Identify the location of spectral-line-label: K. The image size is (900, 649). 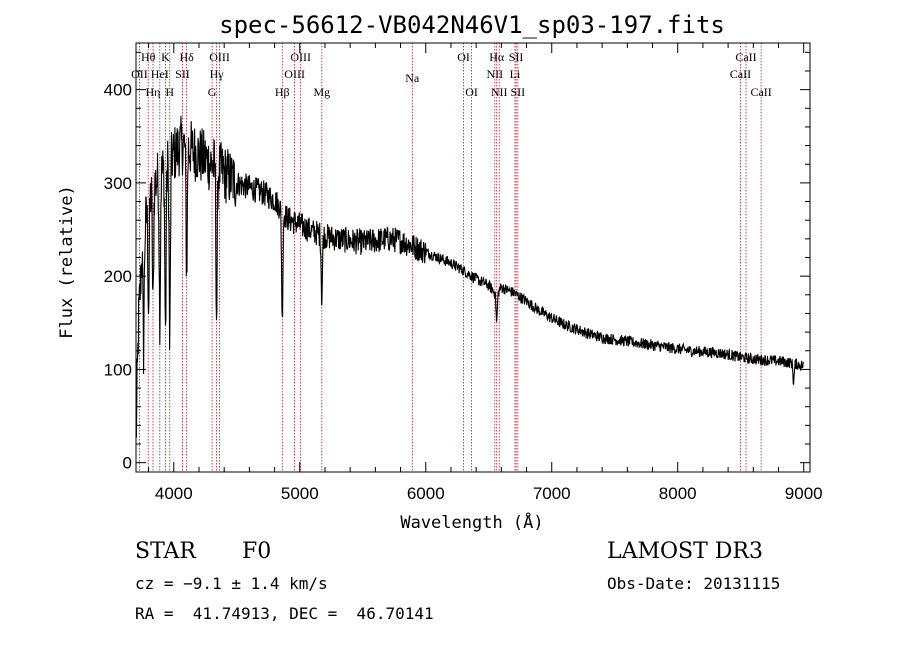
(165, 57).